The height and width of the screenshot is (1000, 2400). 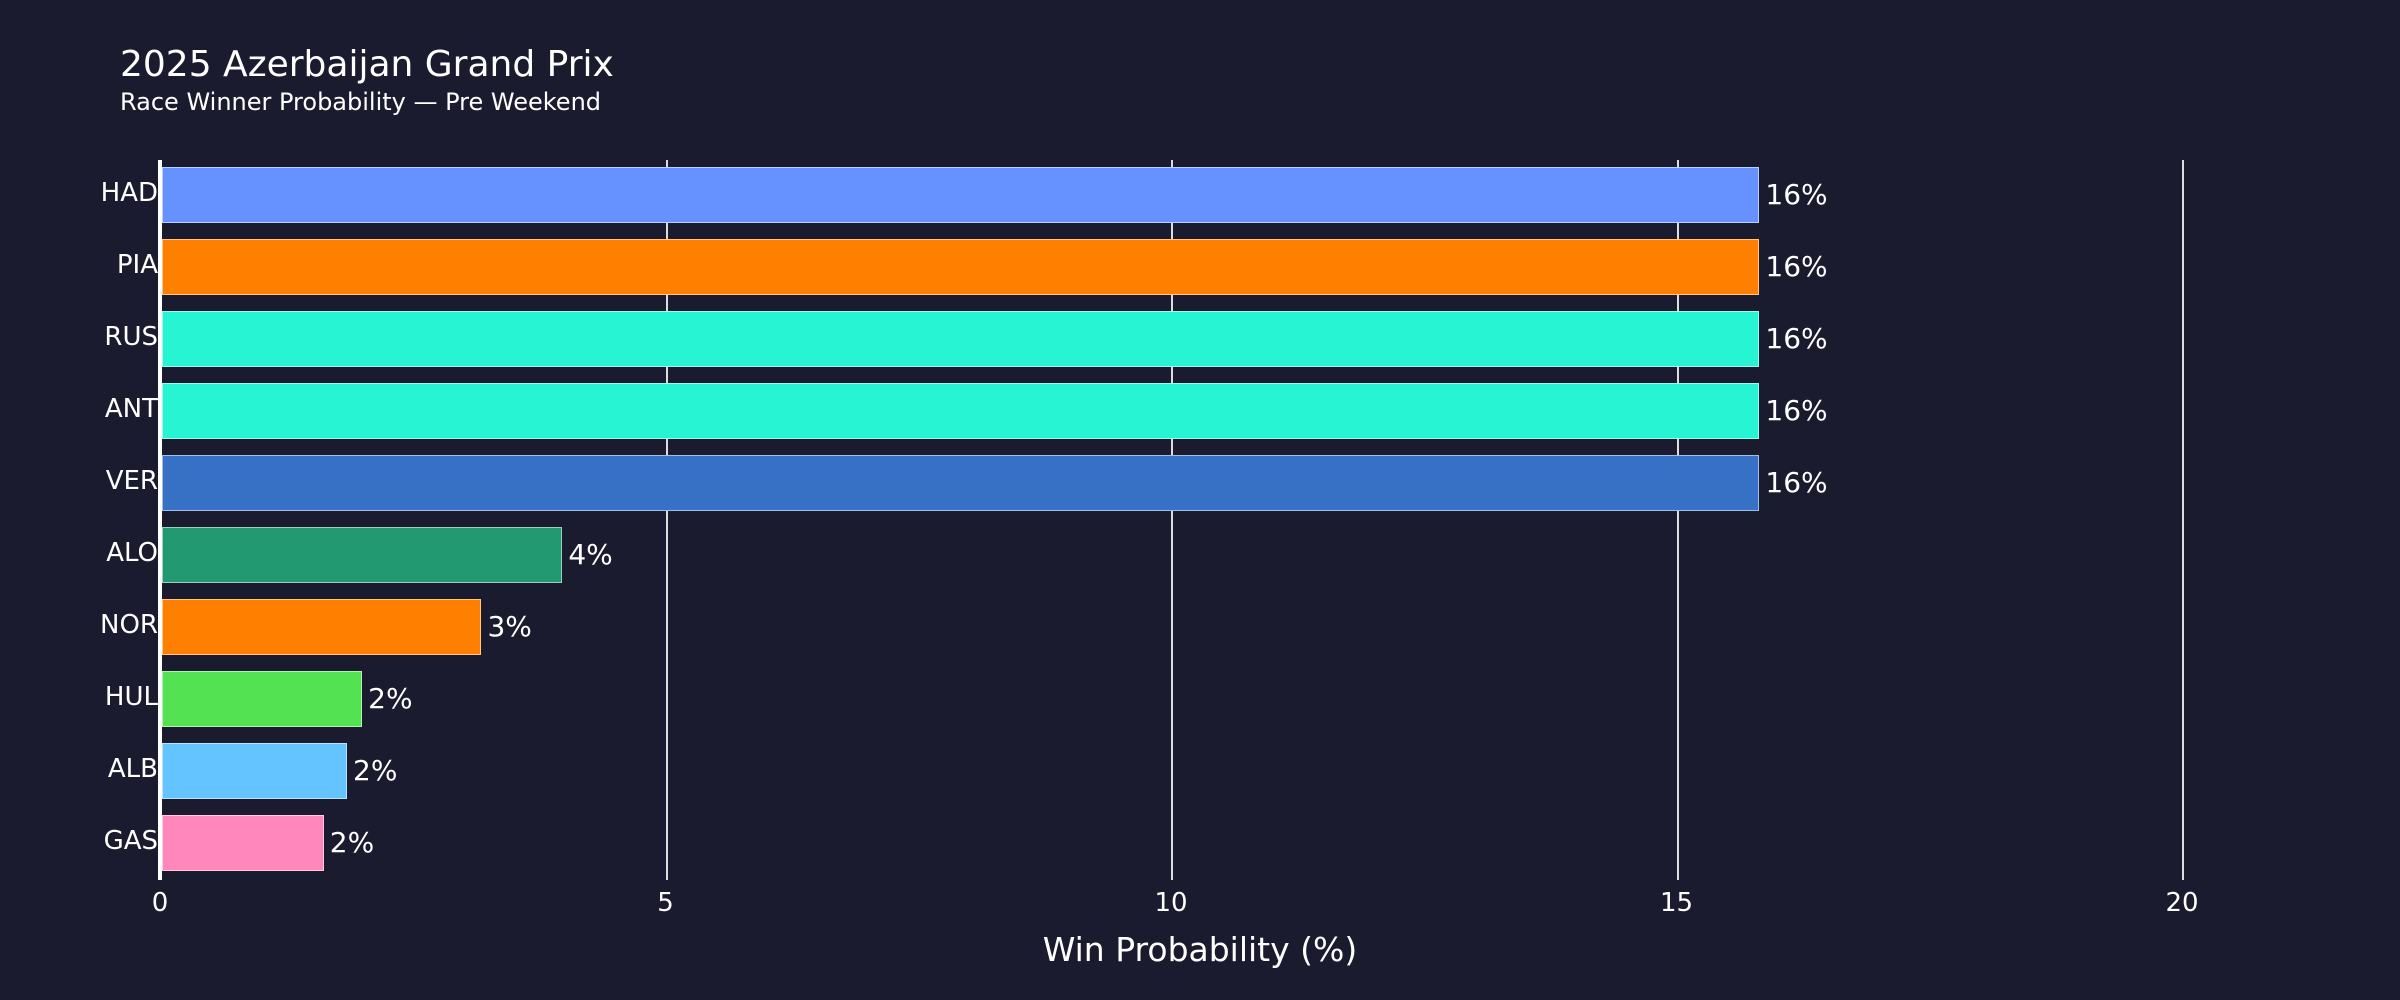 I want to click on bar-value-label: 3%, so click(x=509, y=626).